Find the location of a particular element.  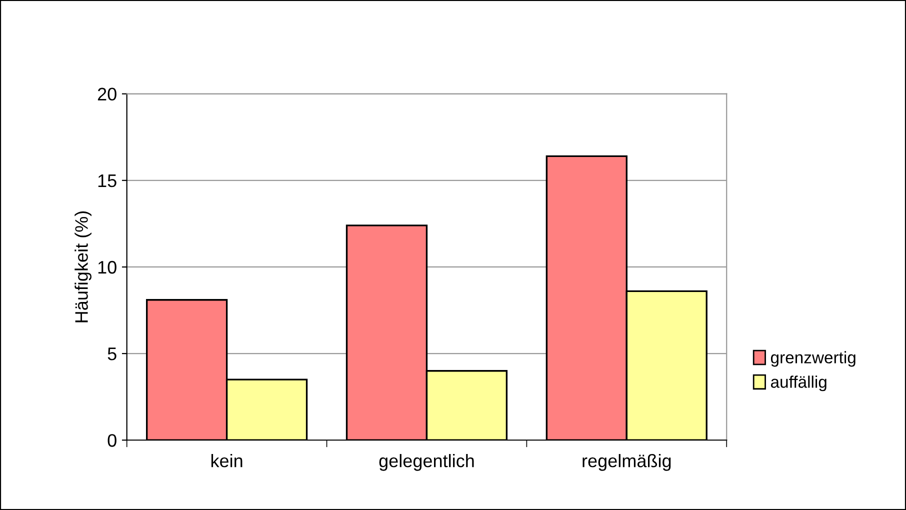

y-tick-label: 5 is located at coordinates (112, 354).